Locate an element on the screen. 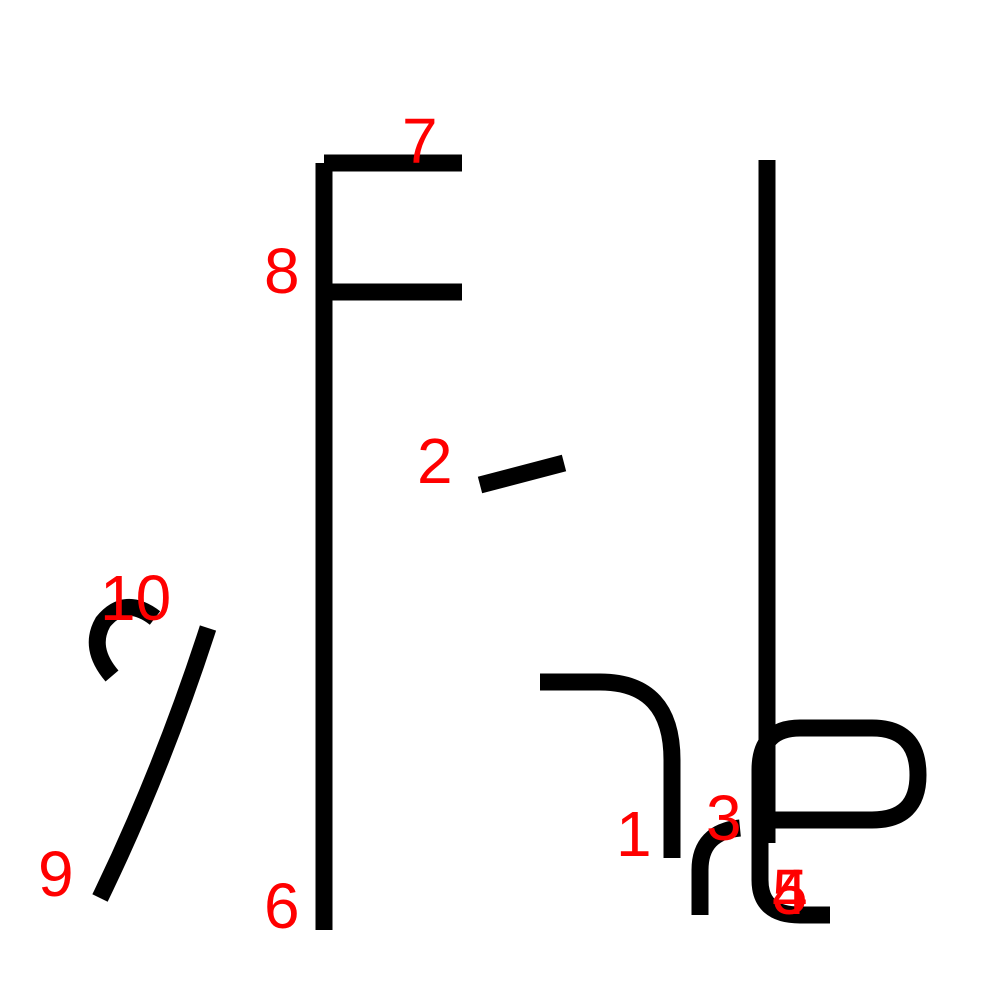  stroke-label-5: 5 is located at coordinates (790, 892).